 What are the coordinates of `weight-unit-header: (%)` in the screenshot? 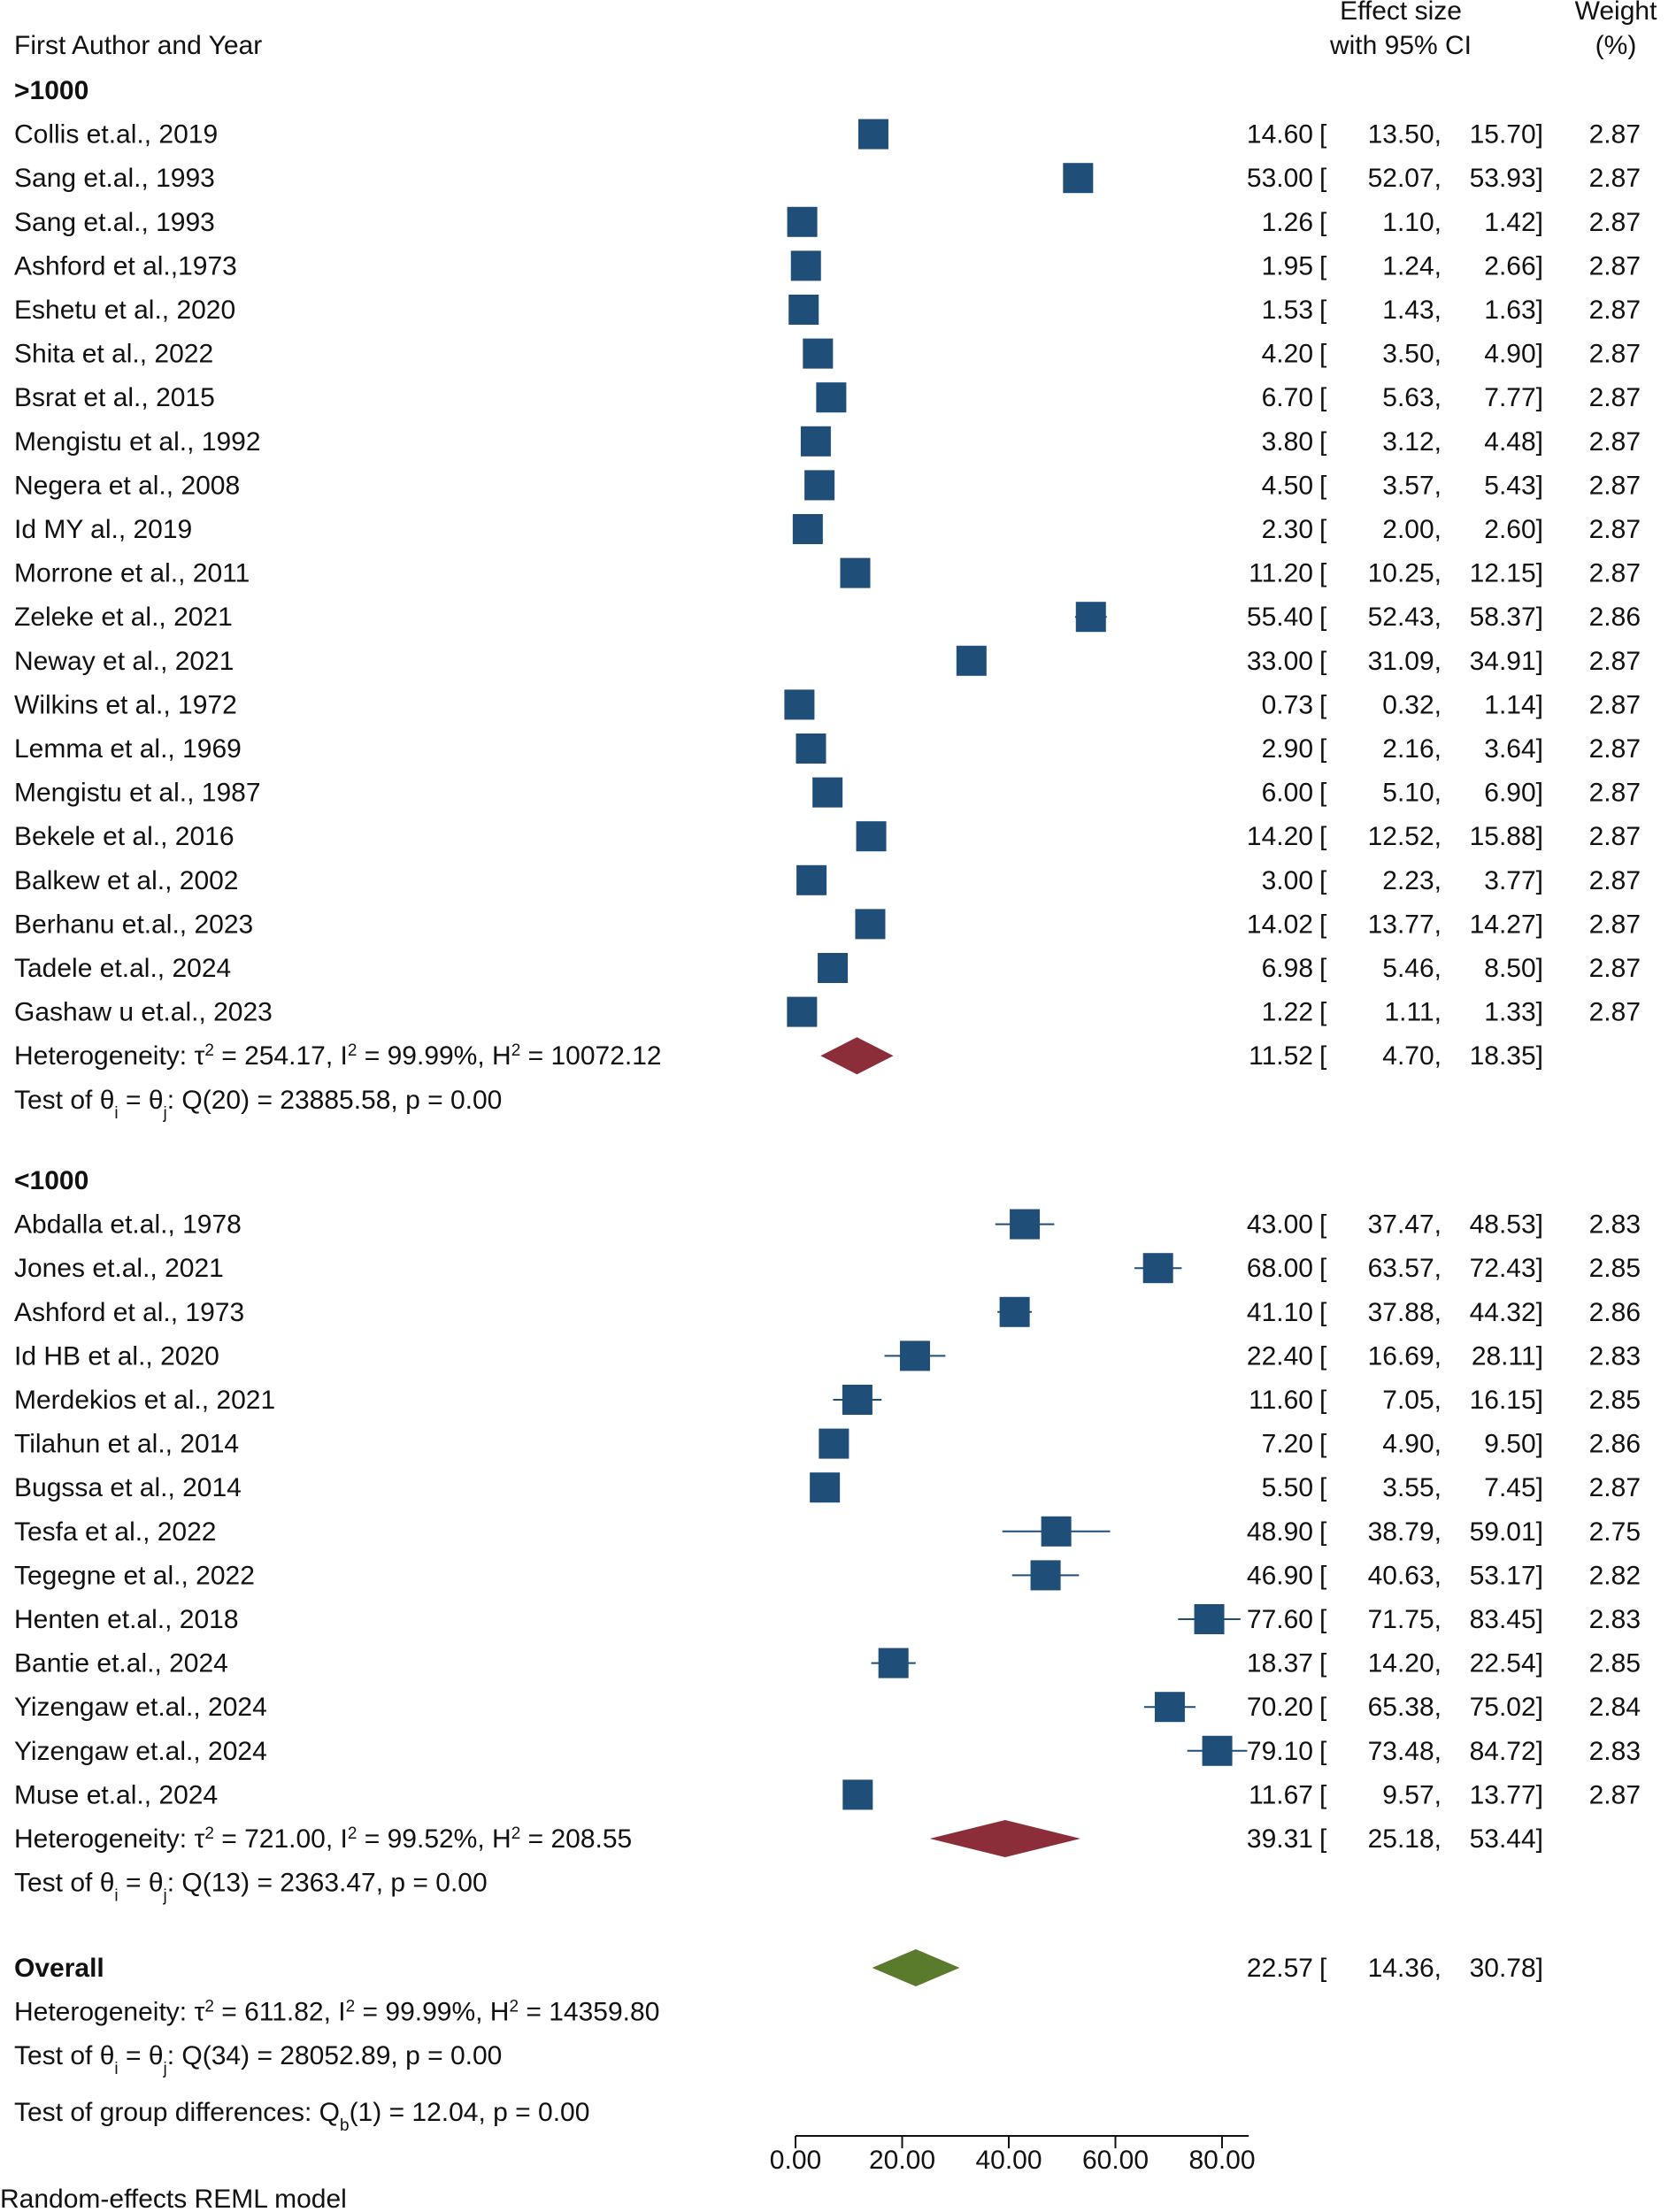 It's located at (1616, 46).